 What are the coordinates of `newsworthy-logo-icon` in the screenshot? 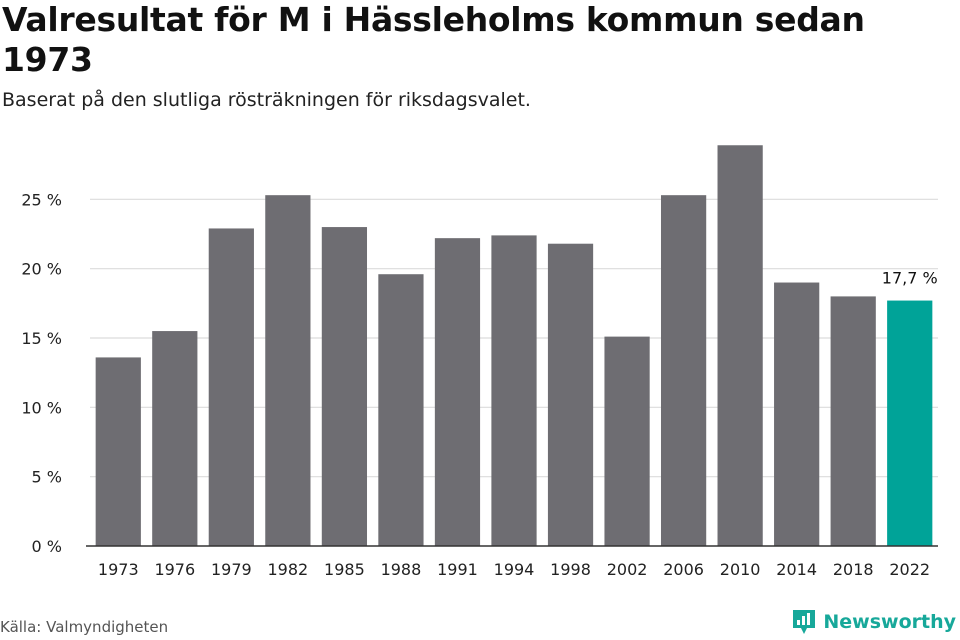 It's located at (804, 622).